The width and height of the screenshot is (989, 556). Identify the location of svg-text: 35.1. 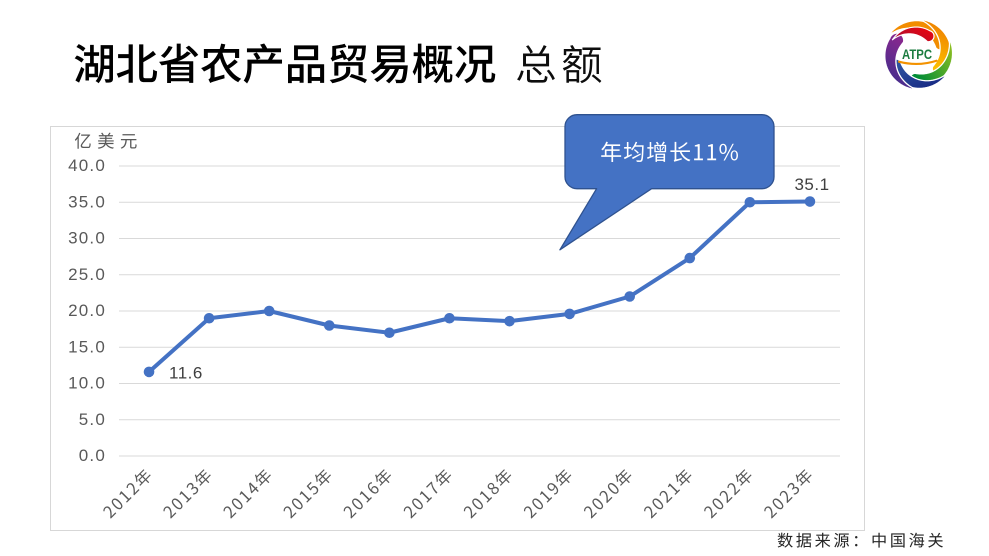
(811, 184).